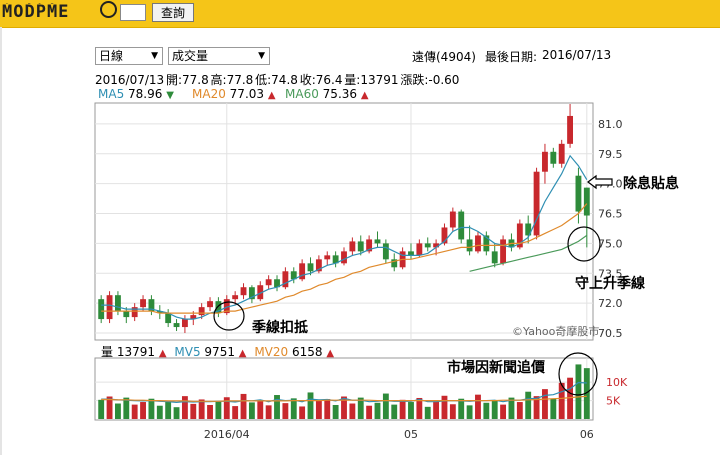 The width and height of the screenshot is (720, 455). Describe the element at coordinates (219, 56) in the screenshot. I see `indicator-select: 成交量 ▼` at that location.